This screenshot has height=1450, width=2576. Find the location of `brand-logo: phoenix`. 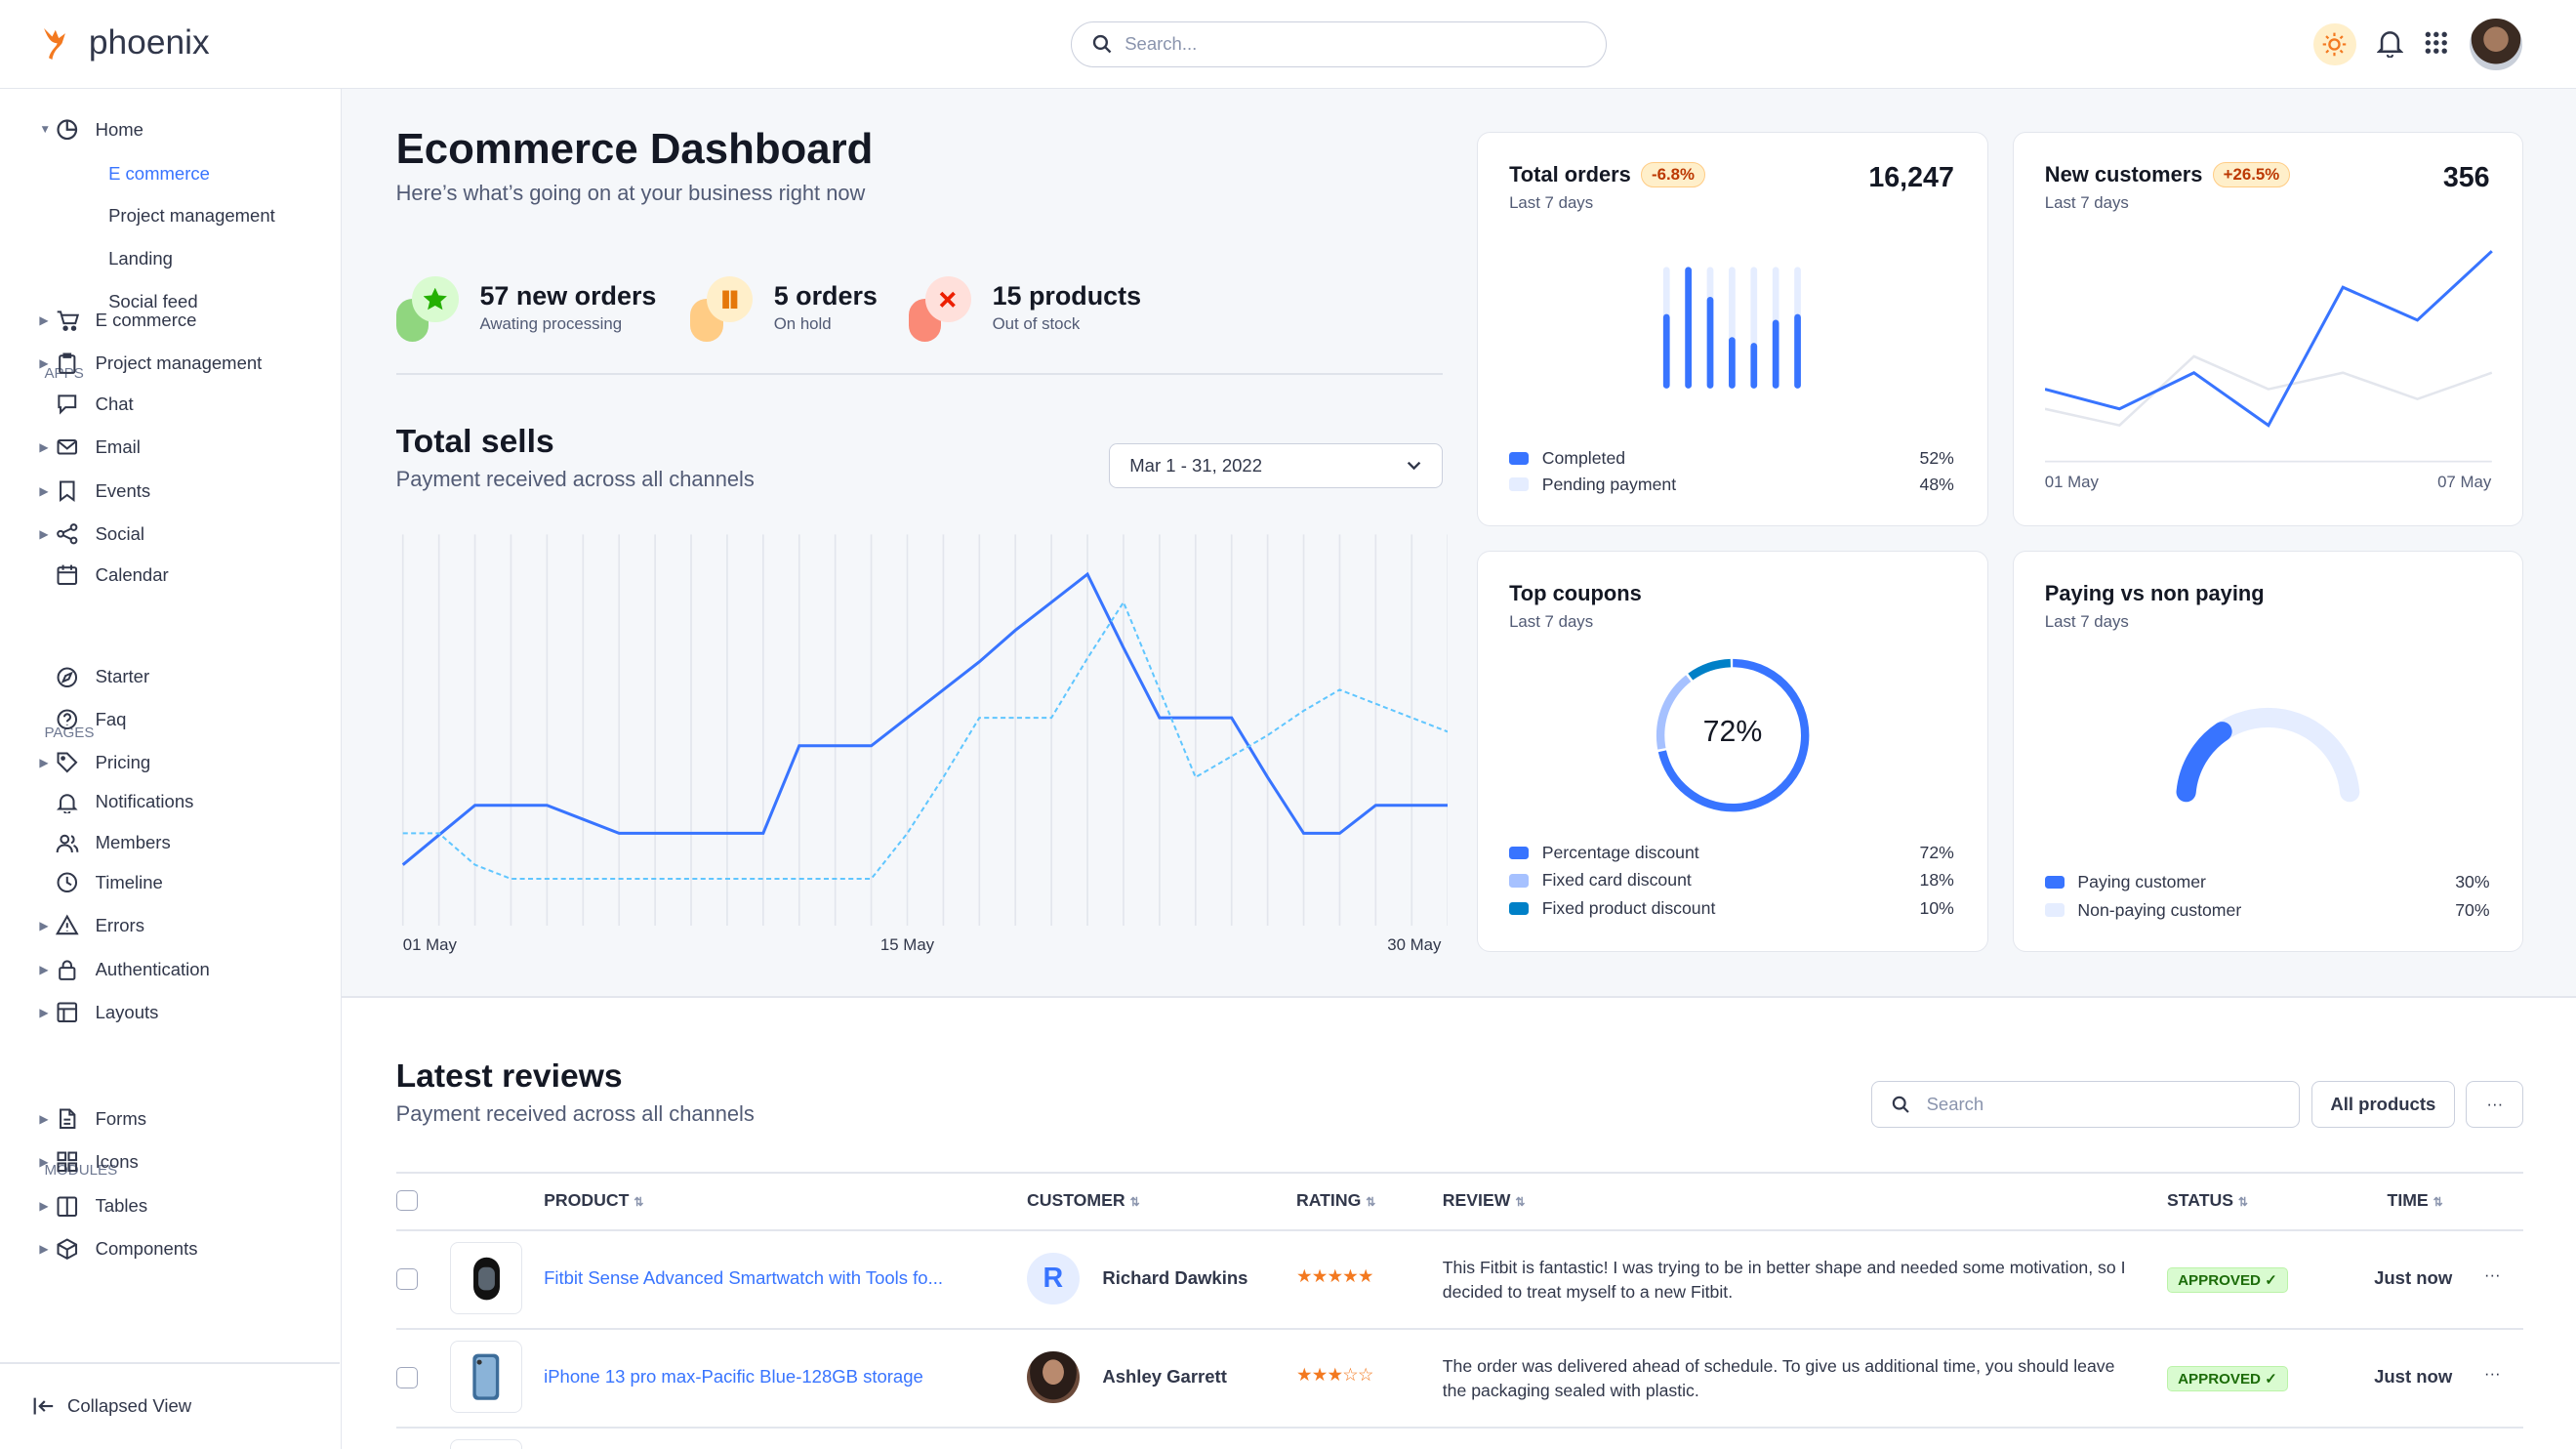

brand-logo: phoenix is located at coordinates (124, 42).